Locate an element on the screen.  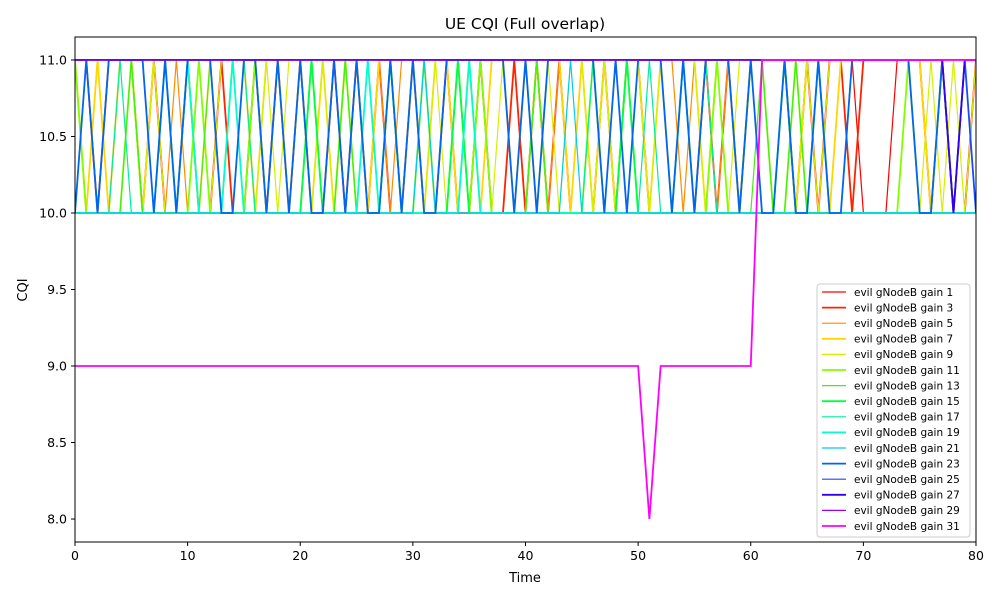
legend-label: evil gNodeB gain 27 is located at coordinates (907, 496).